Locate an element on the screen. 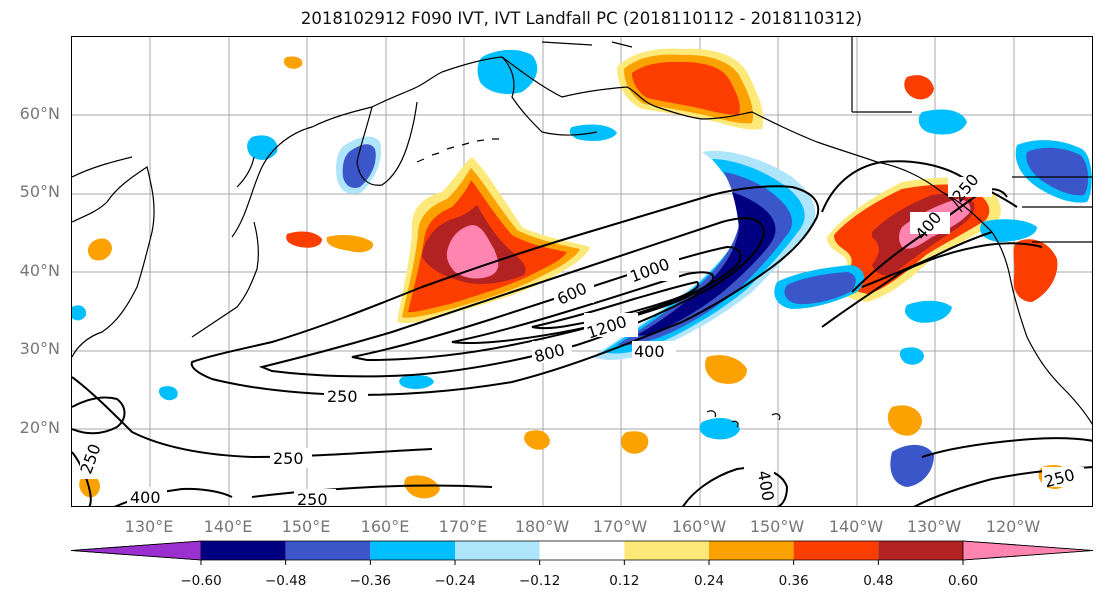 The image size is (1105, 601). colorbar-tick-label: 0.12 is located at coordinates (624, 581).